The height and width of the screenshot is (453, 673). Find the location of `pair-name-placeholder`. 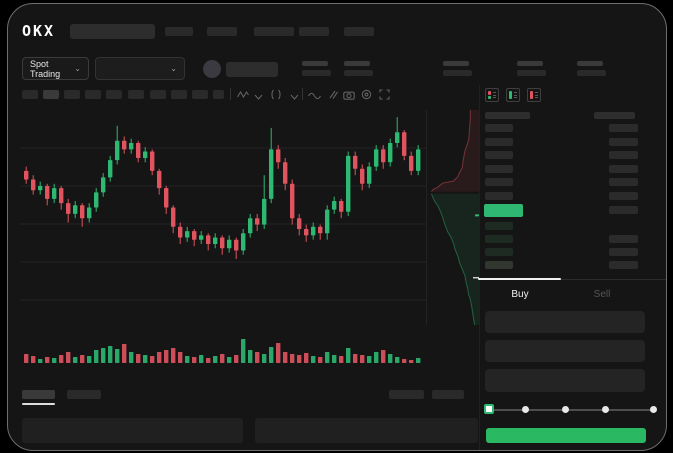

pair-name-placeholder is located at coordinates (252, 69).